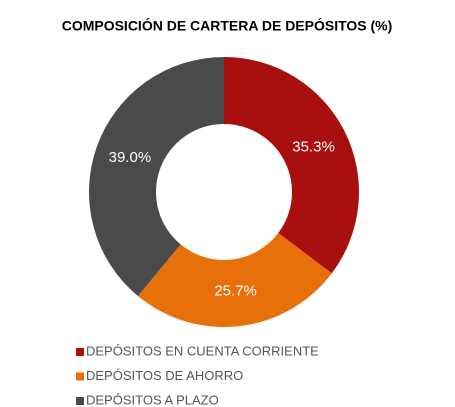  Describe the element at coordinates (313, 146) in the screenshot. I see `slice-label: 35.3%` at that location.